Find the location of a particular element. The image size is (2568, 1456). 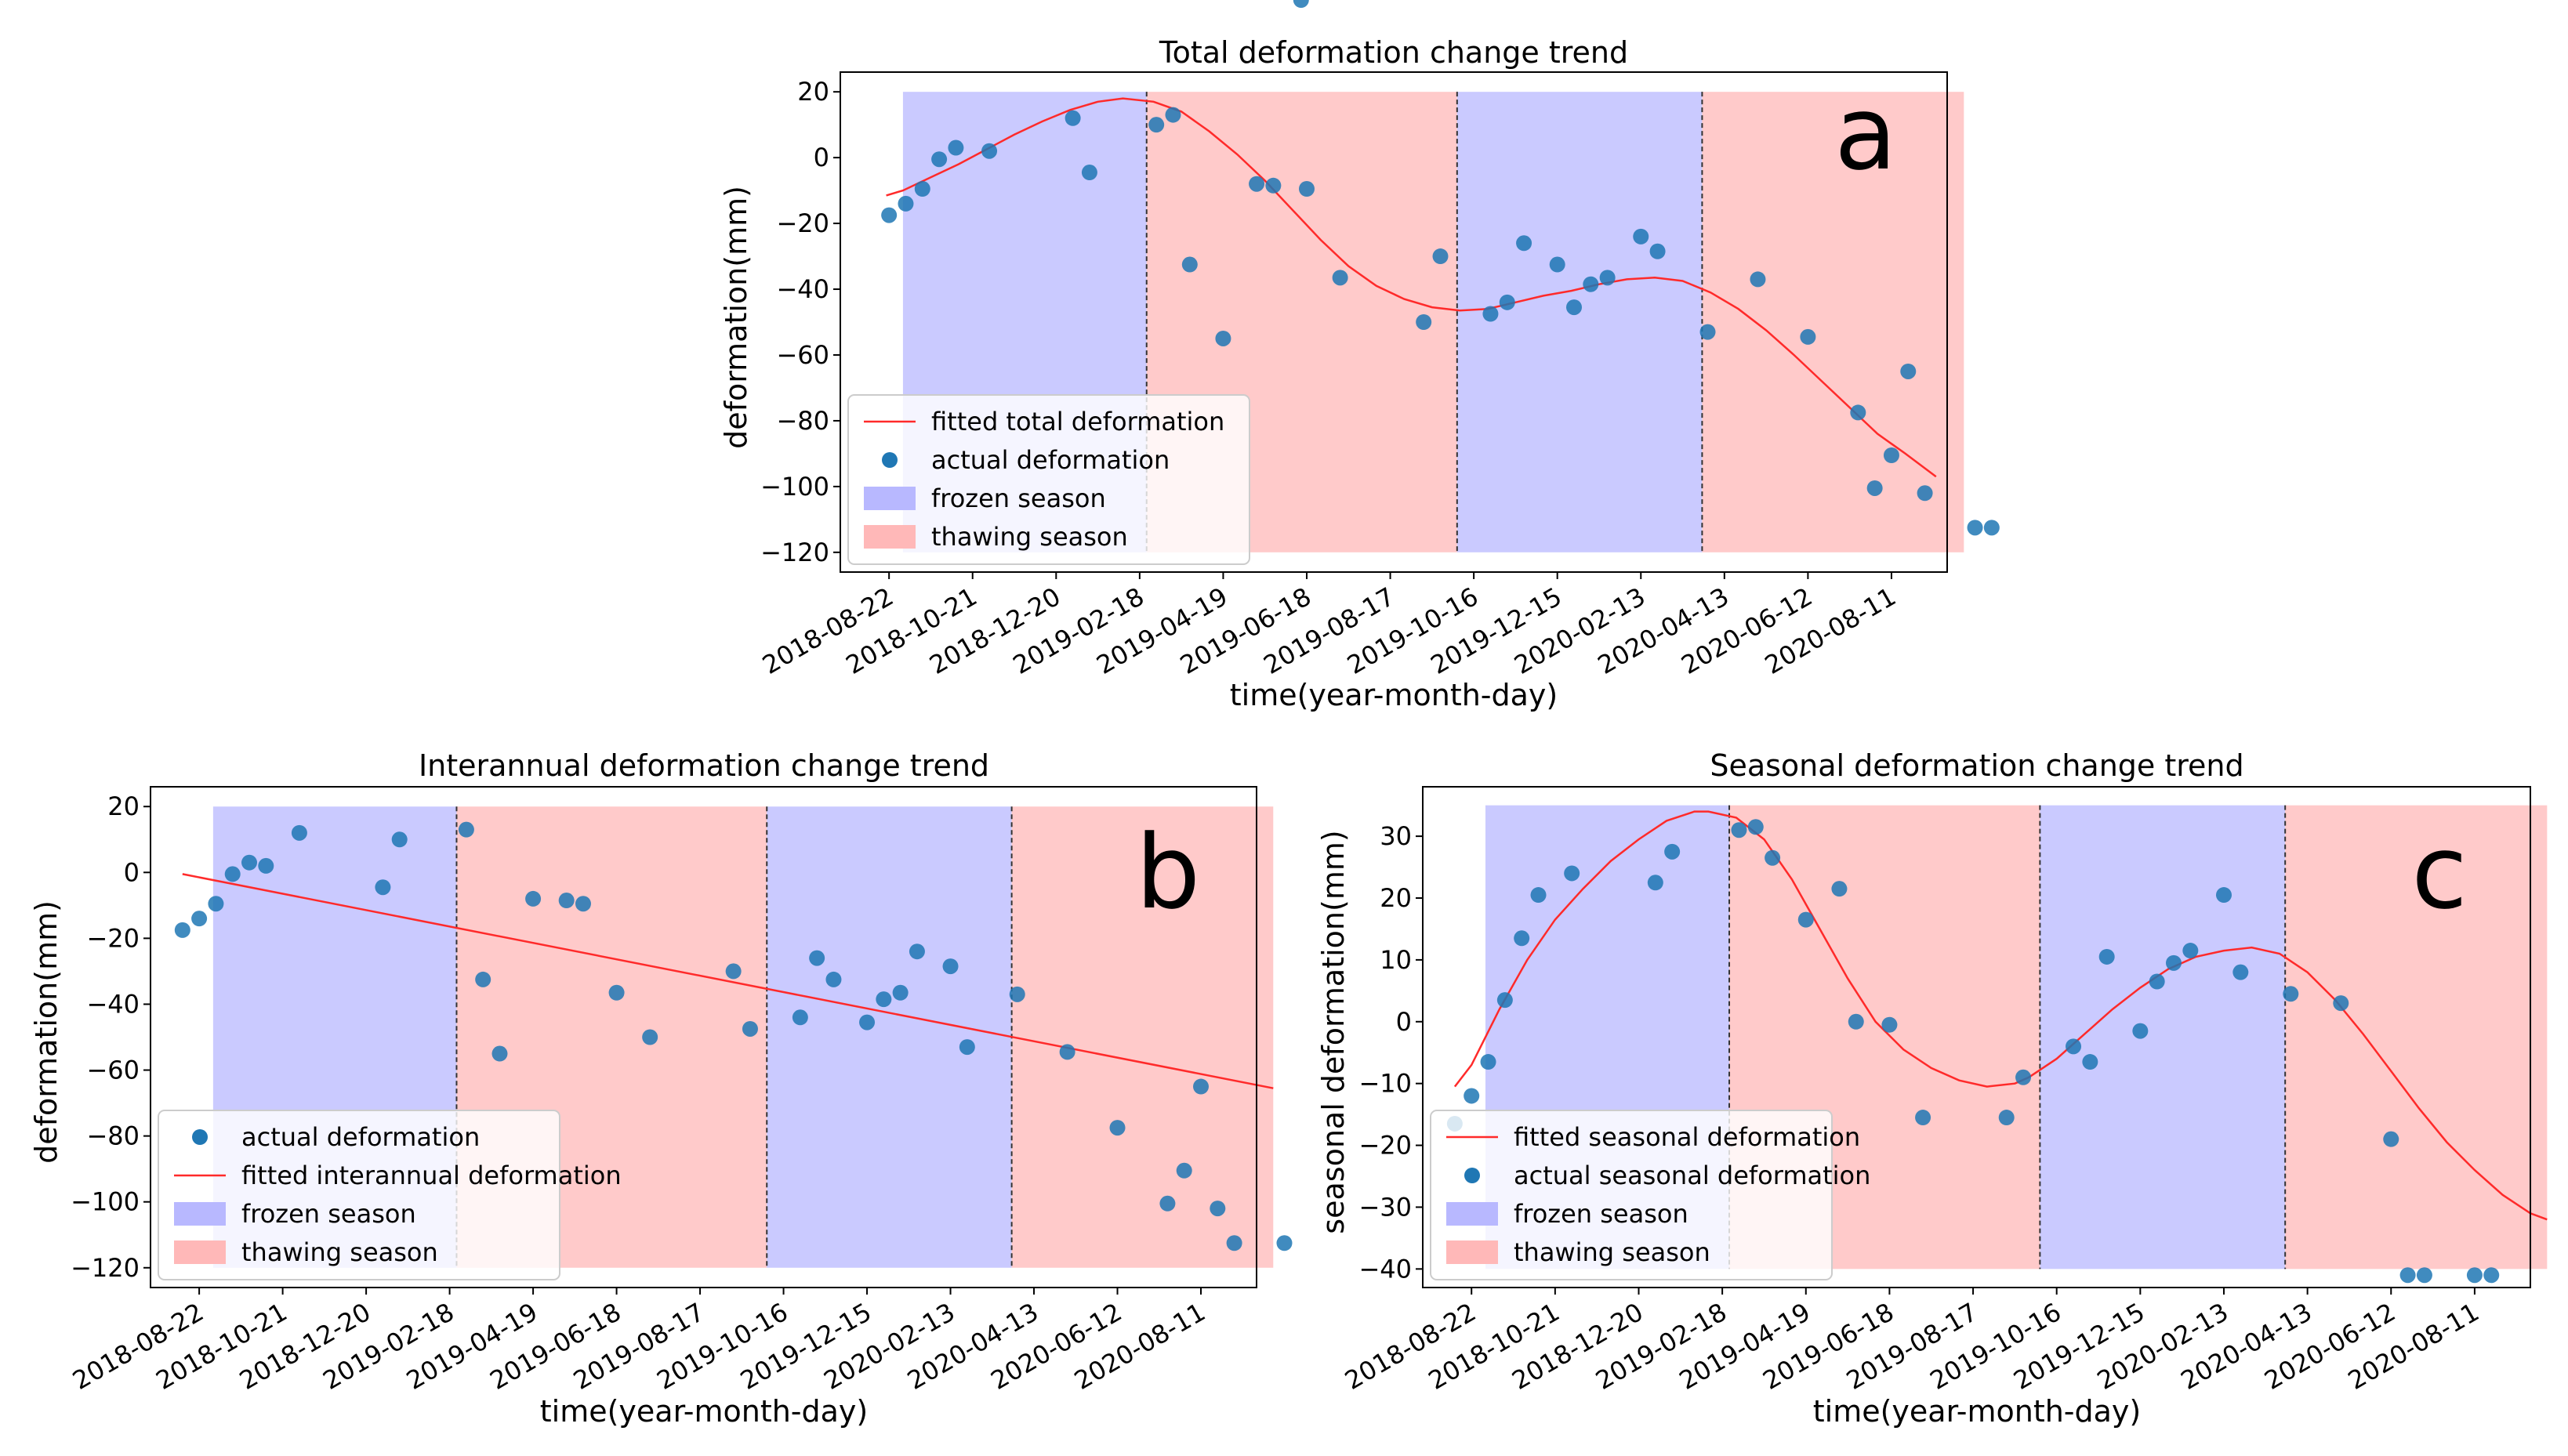

panel-b-season-band-4-thawing is located at coordinates (1142, 1037).